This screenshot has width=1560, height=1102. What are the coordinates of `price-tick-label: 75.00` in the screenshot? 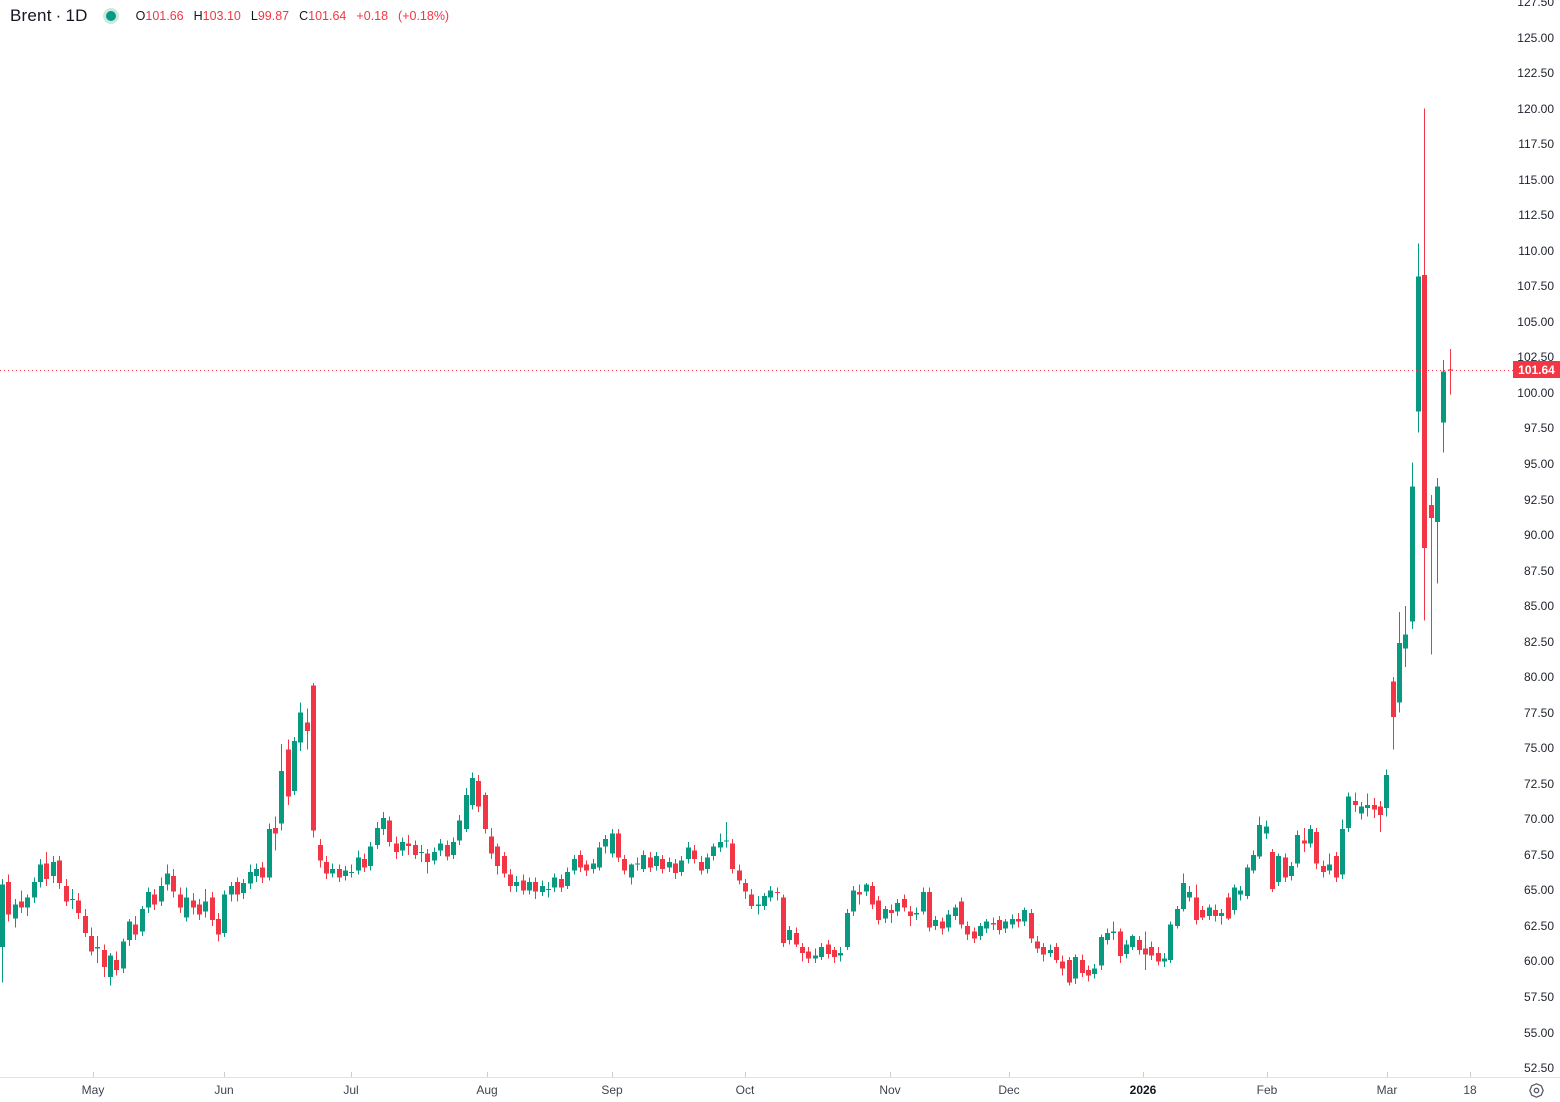 It's located at (1538, 748).